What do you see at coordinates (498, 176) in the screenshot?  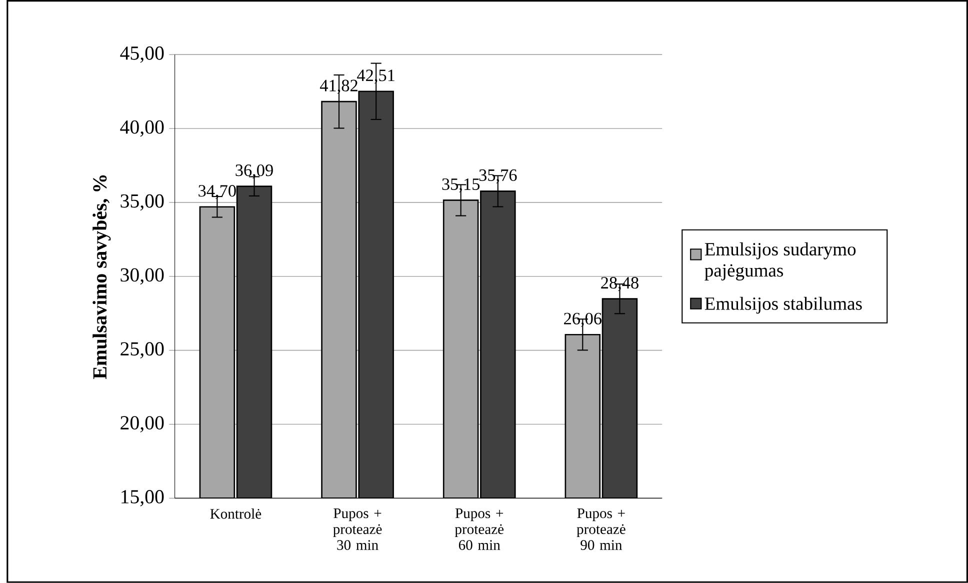 I see `data-label: 35,76` at bounding box center [498, 176].